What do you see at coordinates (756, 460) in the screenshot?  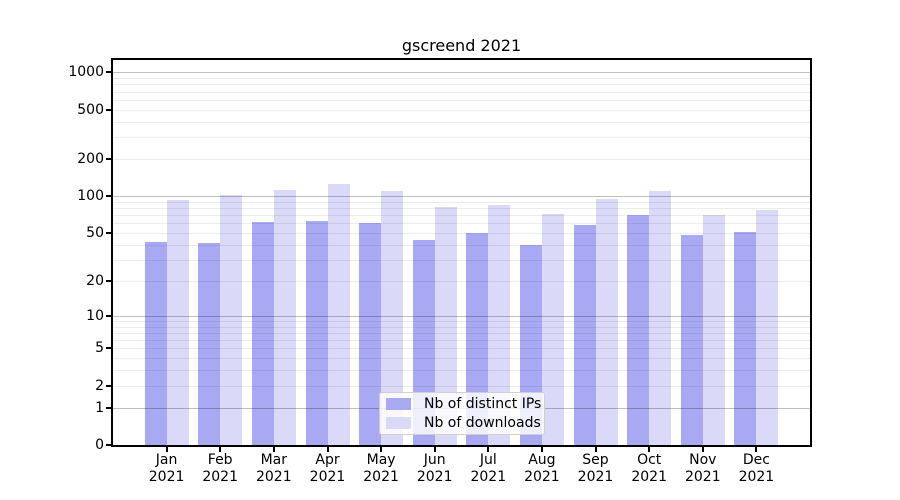 I see `x-tick-label-month: Dec` at bounding box center [756, 460].